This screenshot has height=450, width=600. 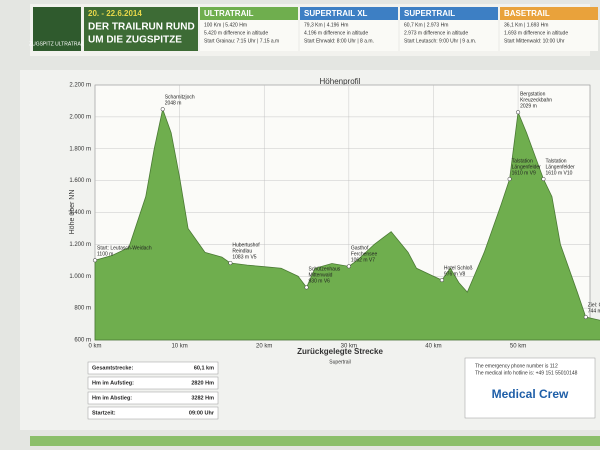 I want to click on y-tick-label: 1.600 m, so click(x=80, y=181).